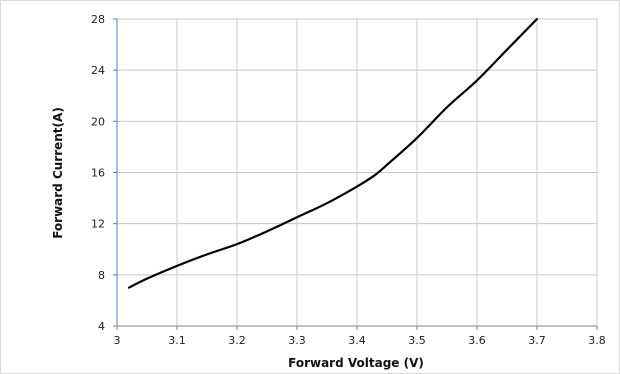  I want to click on x-tick-label: 3, so click(117, 340).